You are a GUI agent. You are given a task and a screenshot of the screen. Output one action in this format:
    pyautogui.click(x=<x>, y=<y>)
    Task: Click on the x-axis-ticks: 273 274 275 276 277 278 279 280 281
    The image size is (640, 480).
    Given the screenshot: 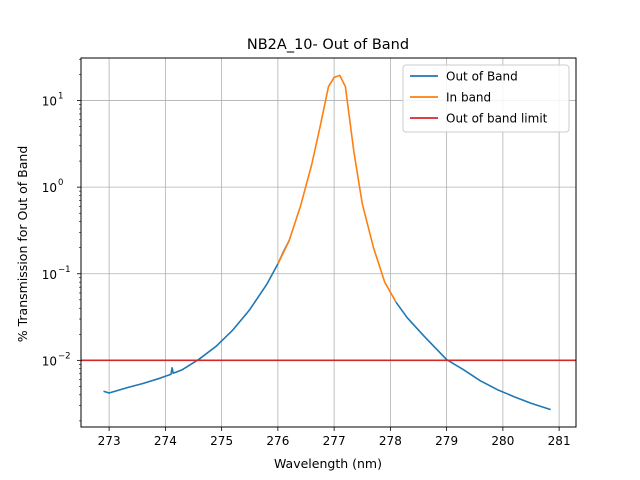 What is the action you would take?
    pyautogui.click(x=334, y=437)
    